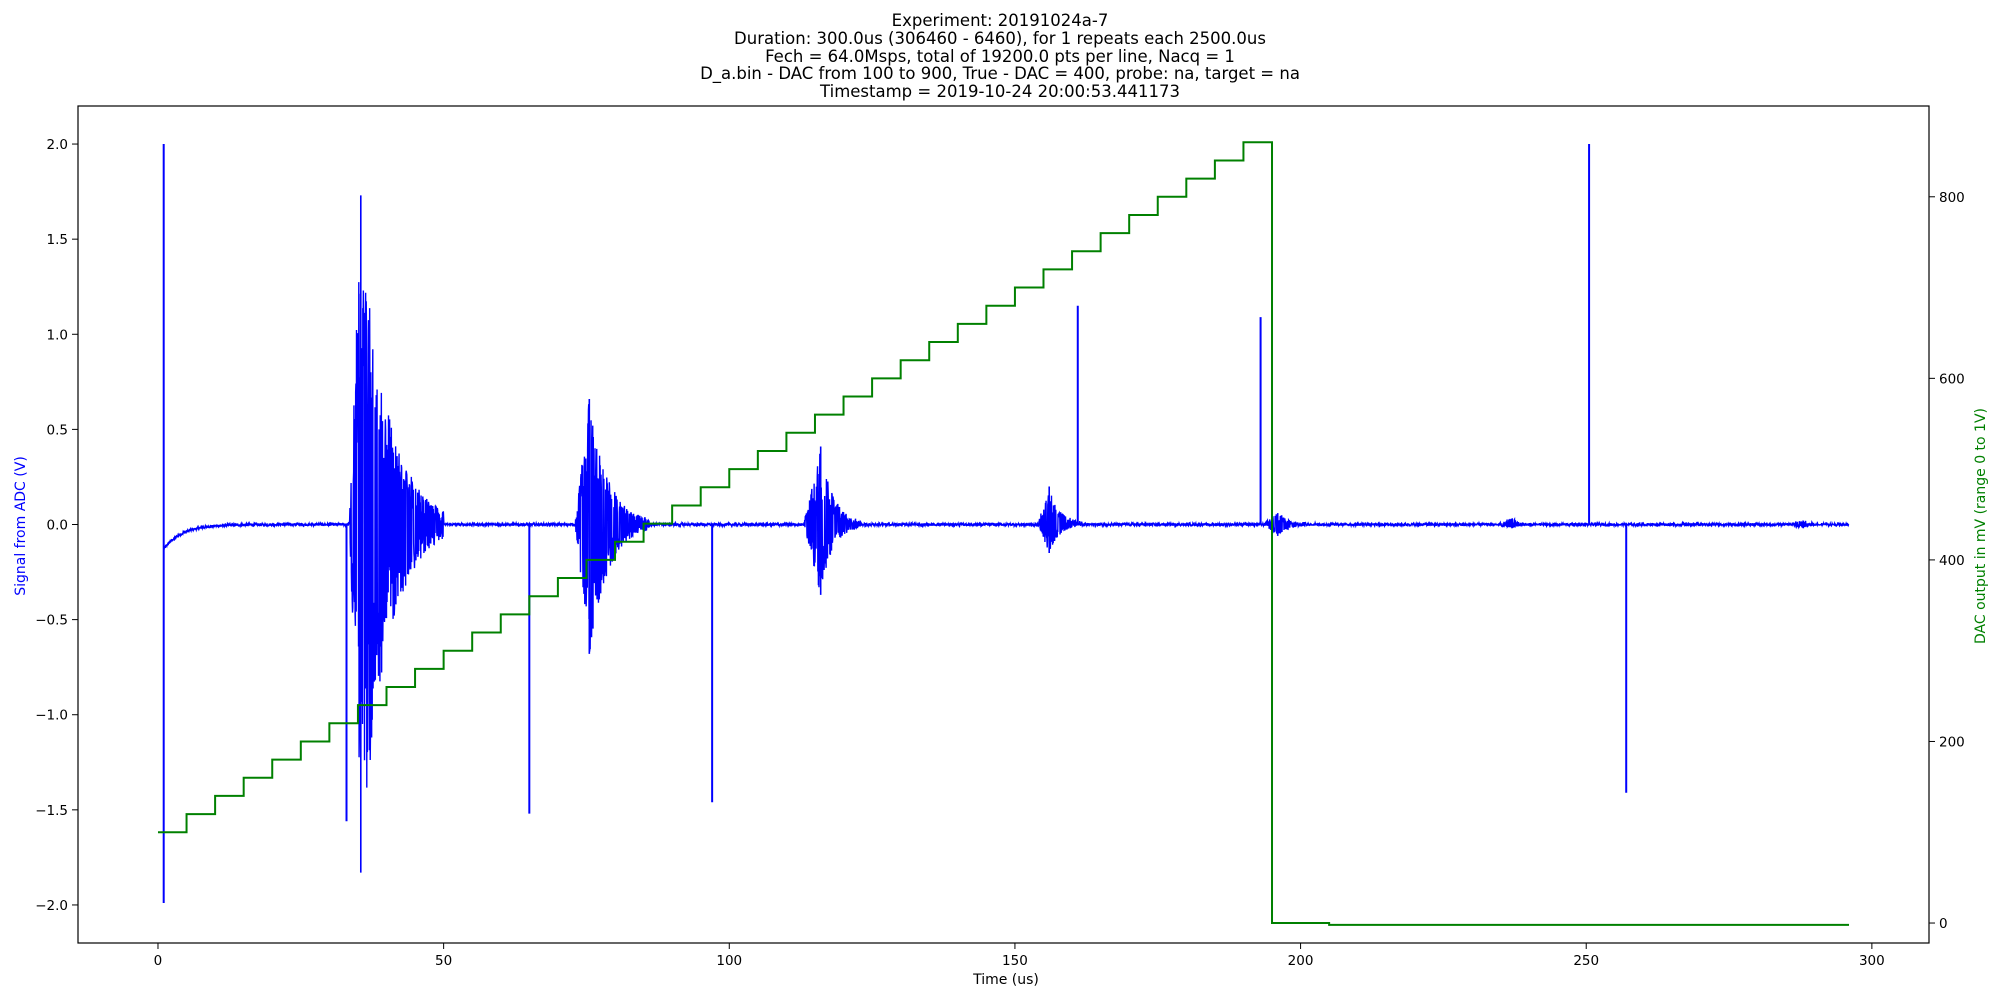  I want to click on y-tick-label-left-4: 0.0, so click(57, 526).